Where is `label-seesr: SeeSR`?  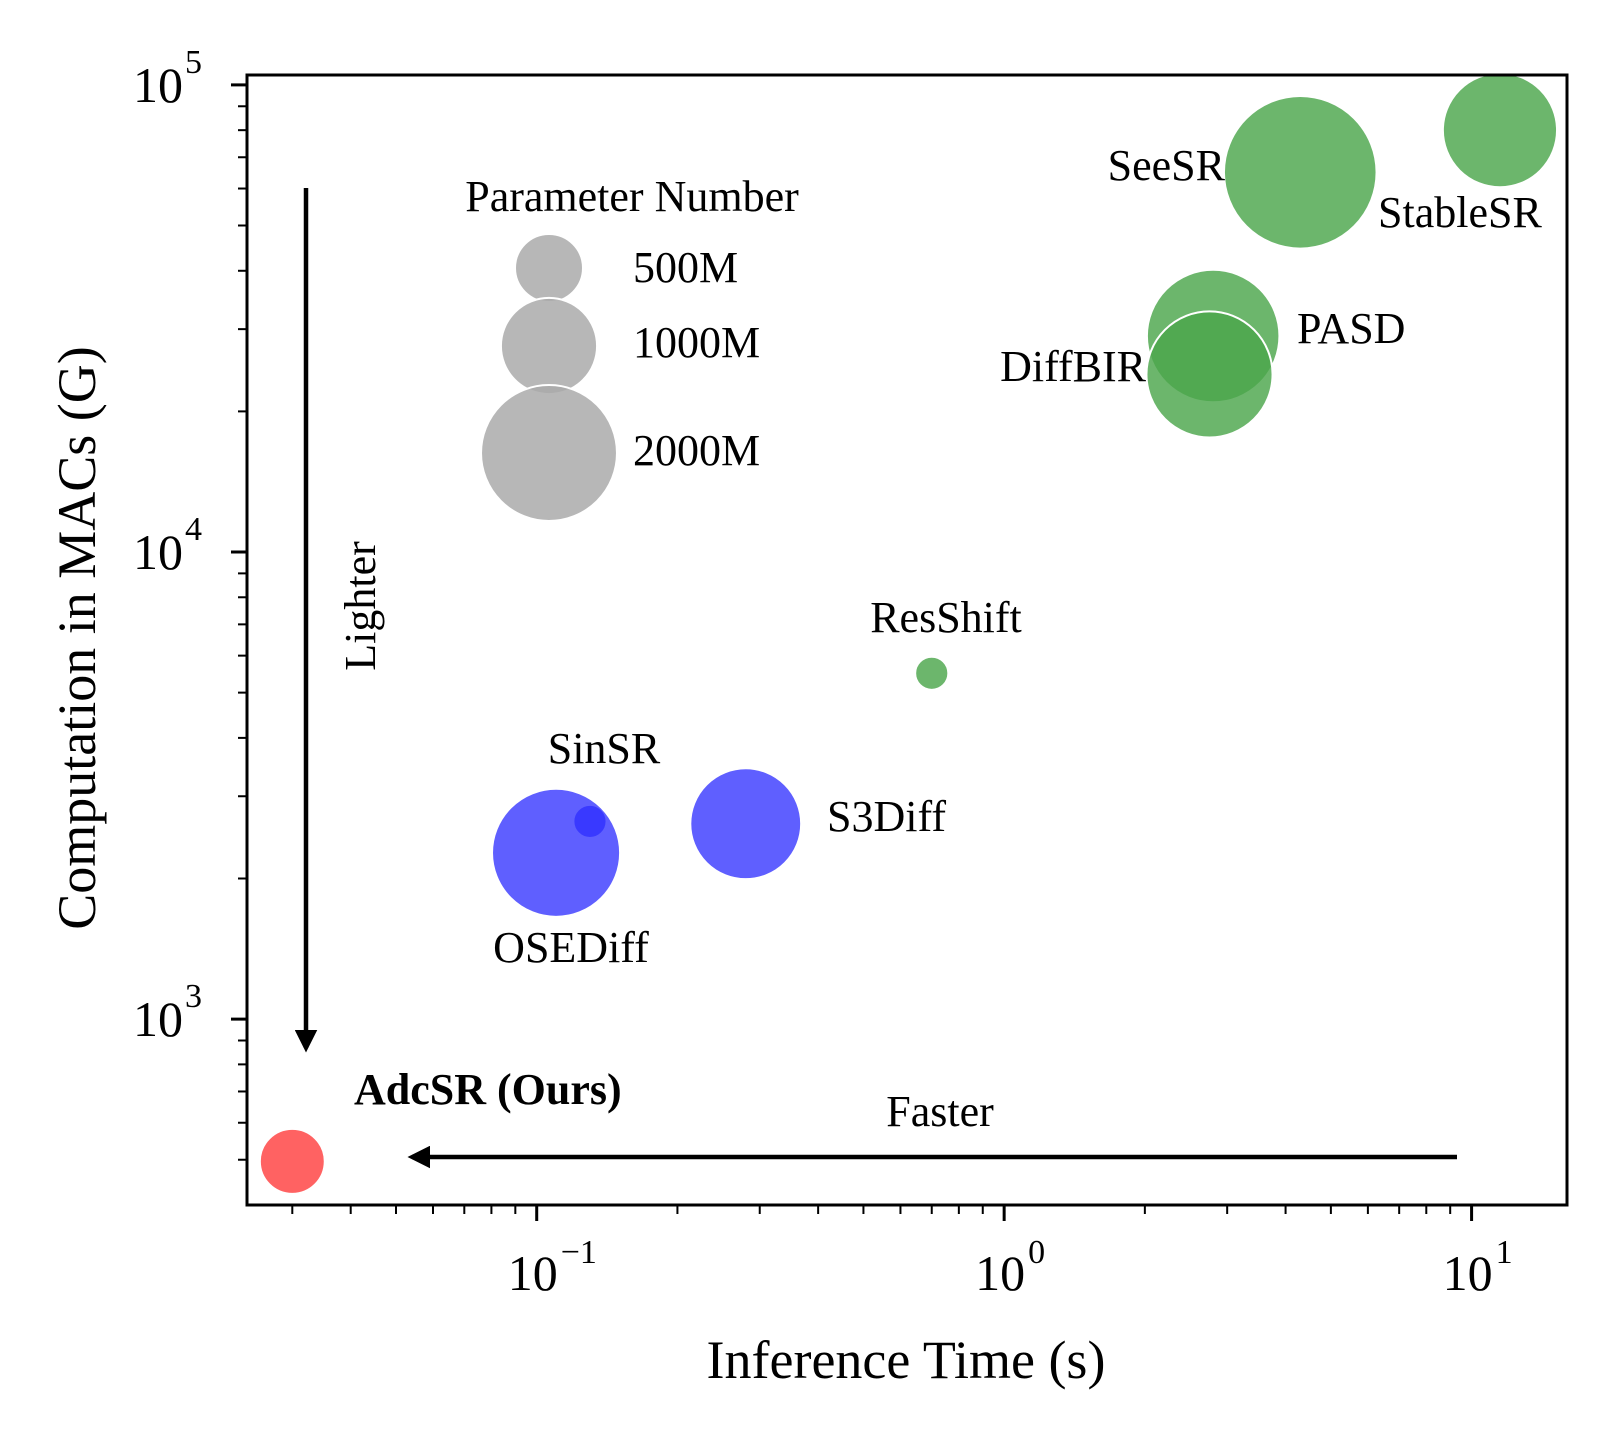 label-seesr: SeeSR is located at coordinates (1167, 165).